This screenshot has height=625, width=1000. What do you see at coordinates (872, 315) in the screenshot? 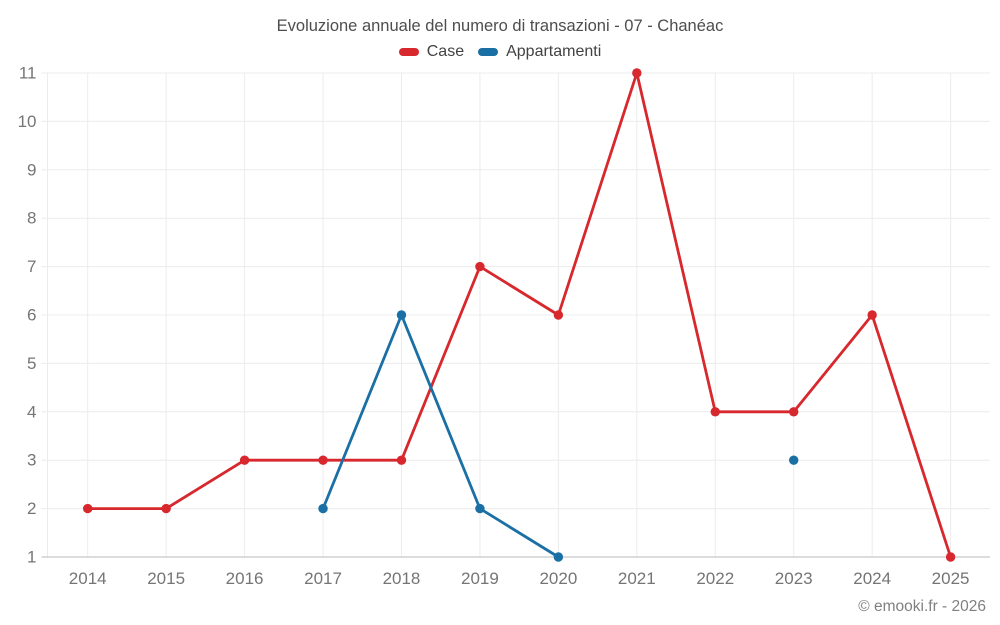
I see `data-point-case-2024` at bounding box center [872, 315].